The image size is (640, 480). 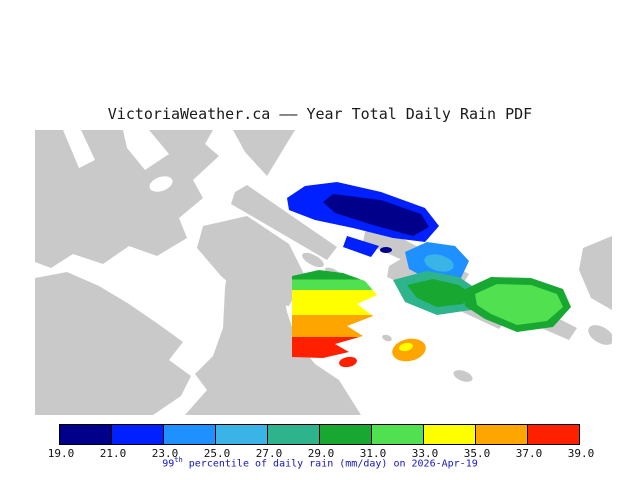 I want to click on colorbar-tick-label: 29.0, so click(x=321, y=453).